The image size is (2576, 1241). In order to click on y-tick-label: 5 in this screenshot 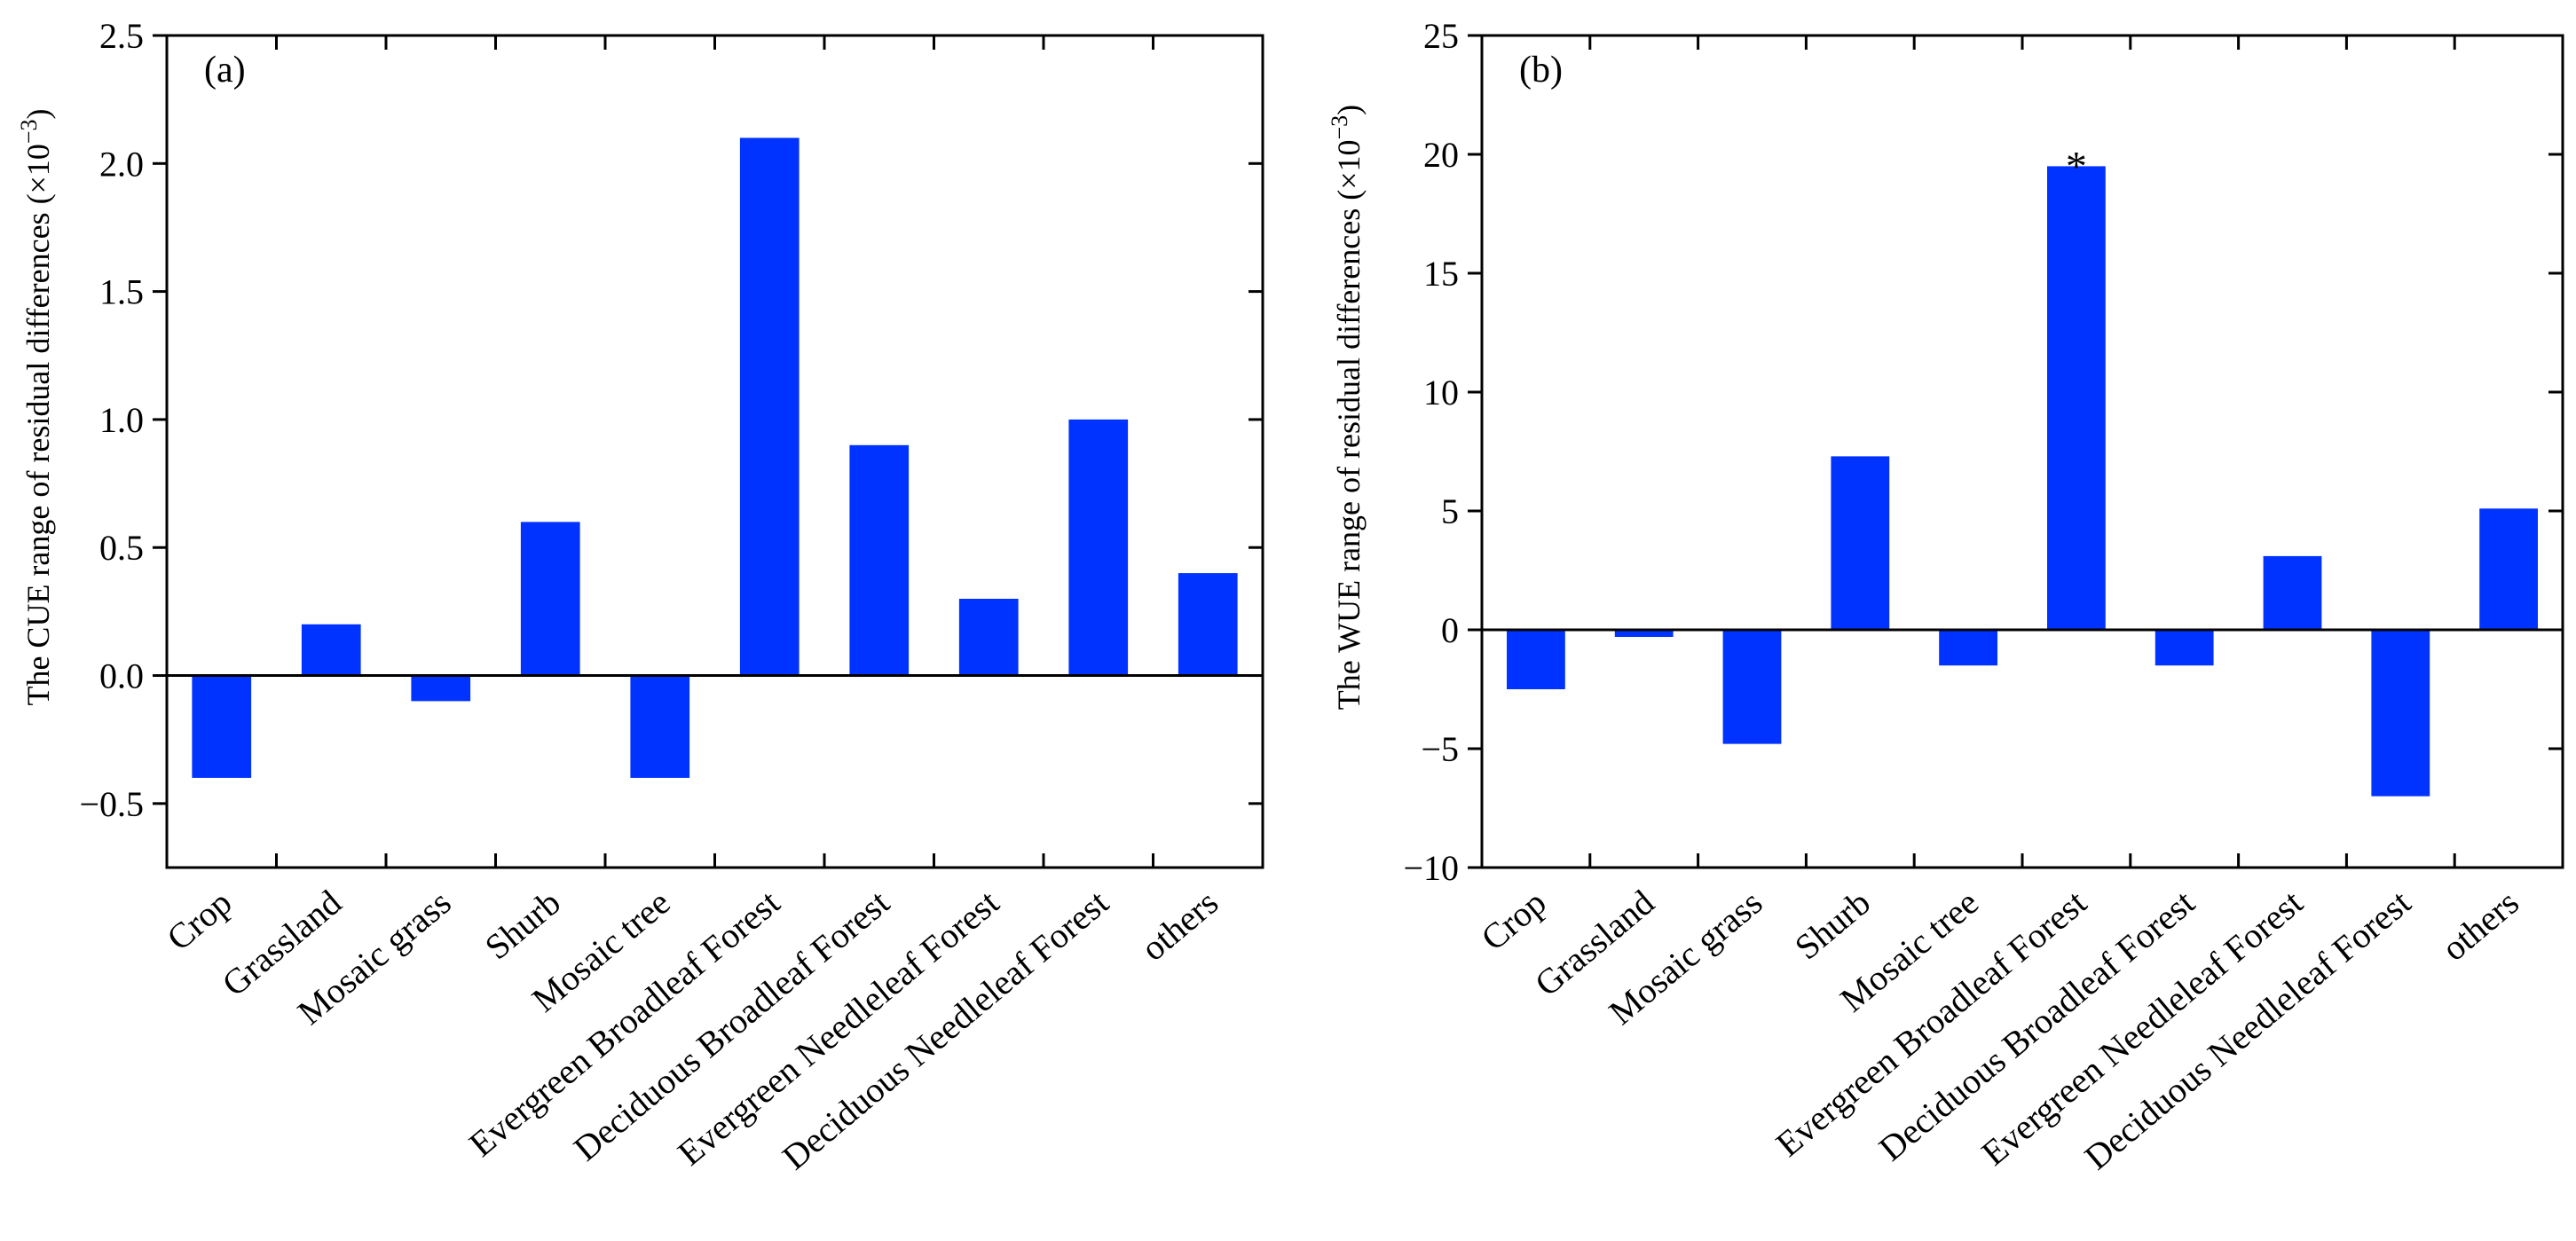, I will do `click(1450, 511)`.